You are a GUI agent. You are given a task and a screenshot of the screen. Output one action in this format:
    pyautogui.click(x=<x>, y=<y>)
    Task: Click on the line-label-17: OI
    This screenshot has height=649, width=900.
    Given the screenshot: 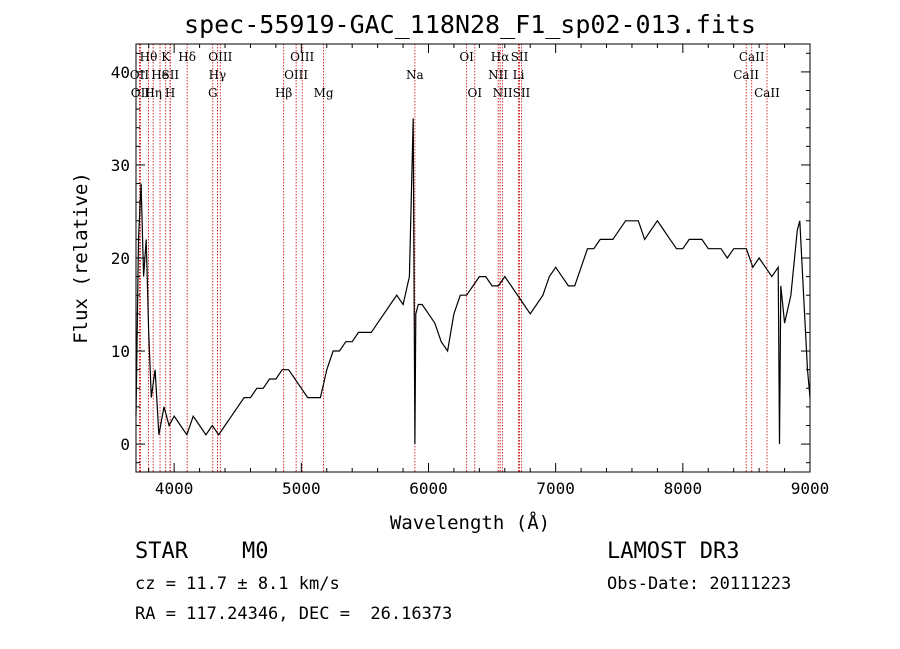 What is the action you would take?
    pyautogui.click(x=466, y=57)
    